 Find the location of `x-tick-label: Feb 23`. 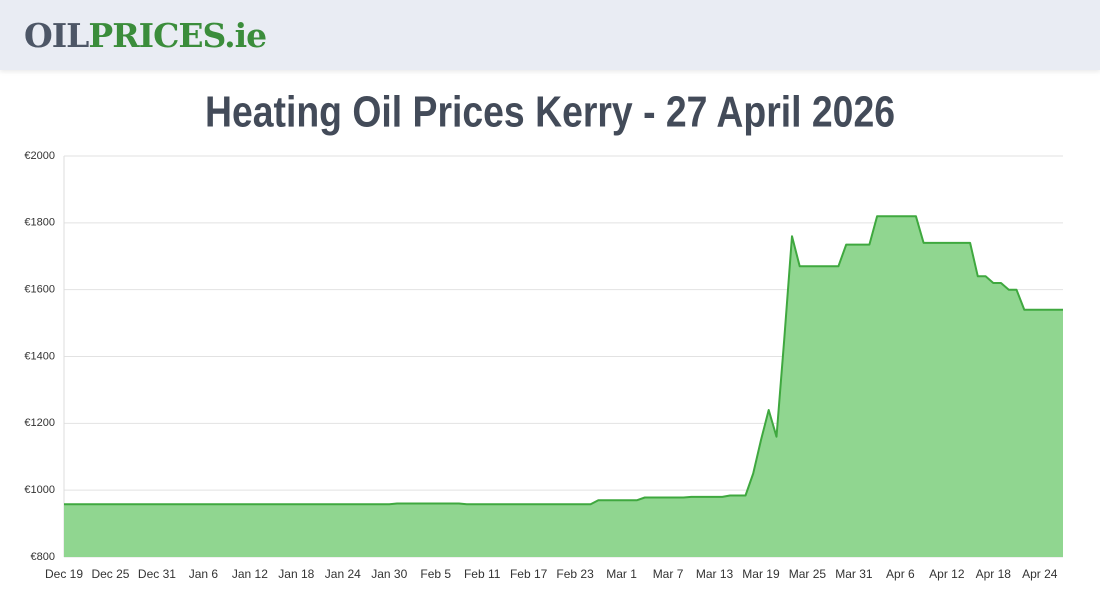

x-tick-label: Feb 23 is located at coordinates (575, 574).